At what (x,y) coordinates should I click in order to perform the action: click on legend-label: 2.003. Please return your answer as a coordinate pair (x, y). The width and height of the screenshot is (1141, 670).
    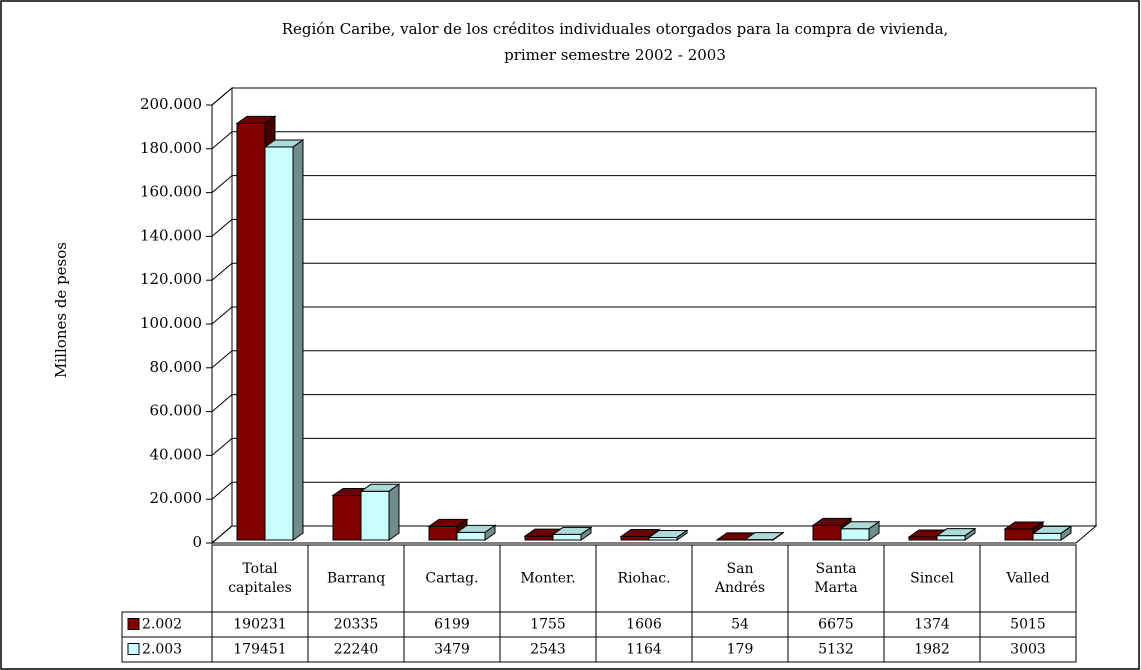
    Looking at the image, I should click on (162, 650).